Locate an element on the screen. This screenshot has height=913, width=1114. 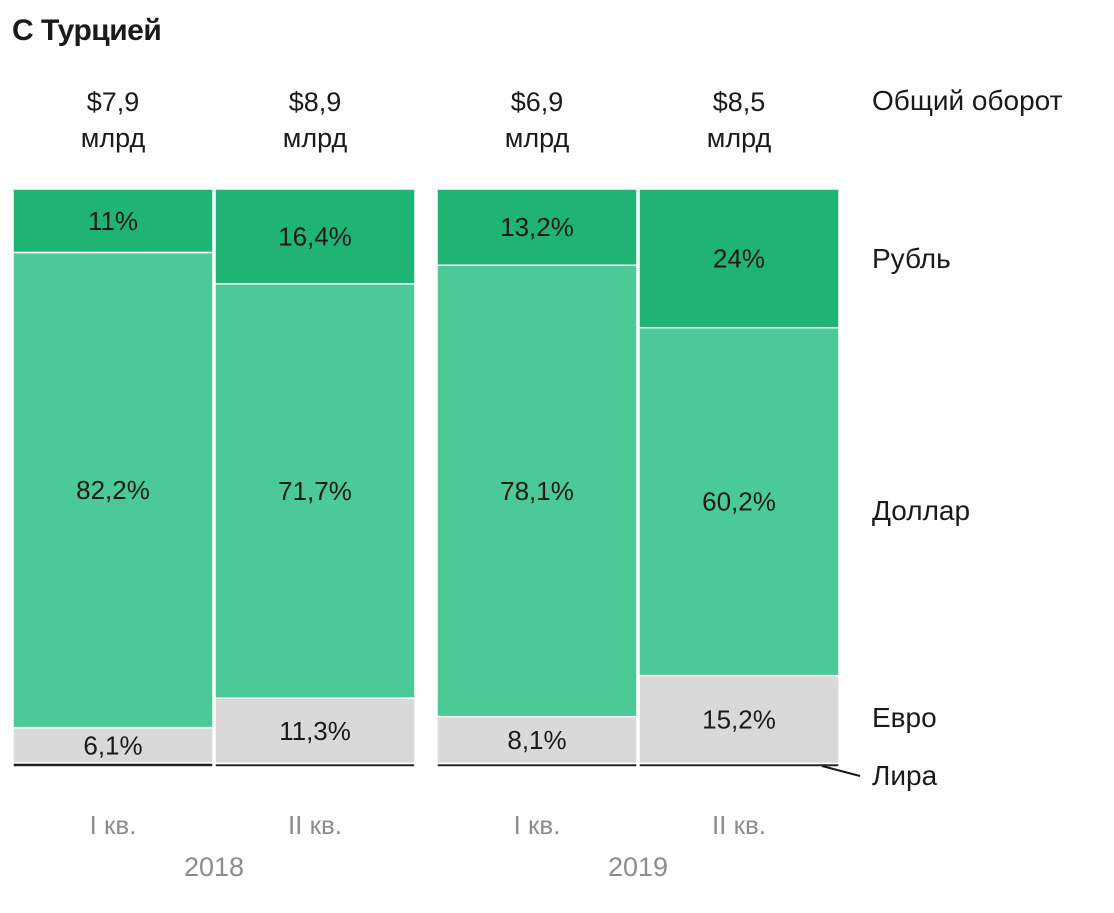
total-q1-2019: $6,9 млрд is located at coordinates (537, 120).